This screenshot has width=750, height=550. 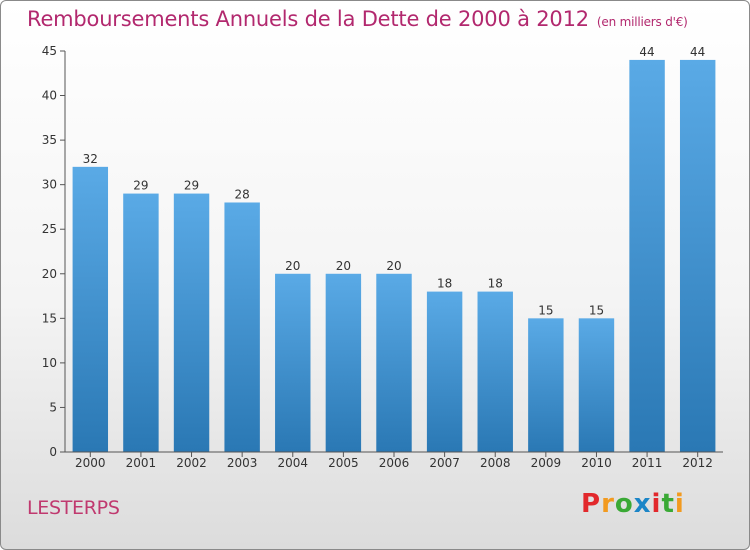 What do you see at coordinates (49, 51) in the screenshot?
I see `y-tick-label: 45` at bounding box center [49, 51].